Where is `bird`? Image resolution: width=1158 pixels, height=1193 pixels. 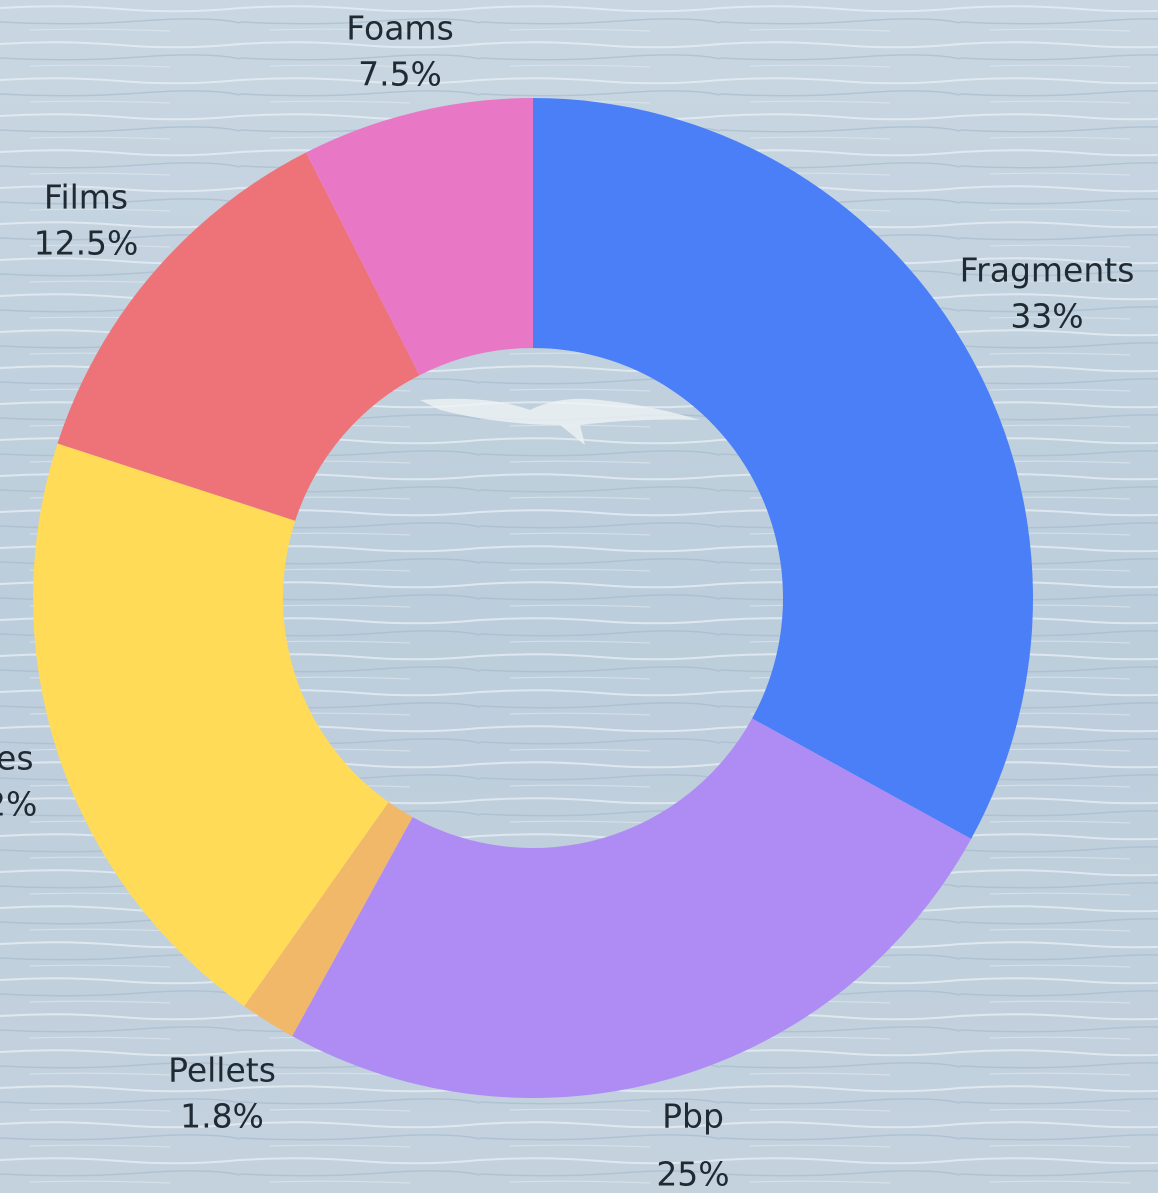 bird is located at coordinates (560, 421).